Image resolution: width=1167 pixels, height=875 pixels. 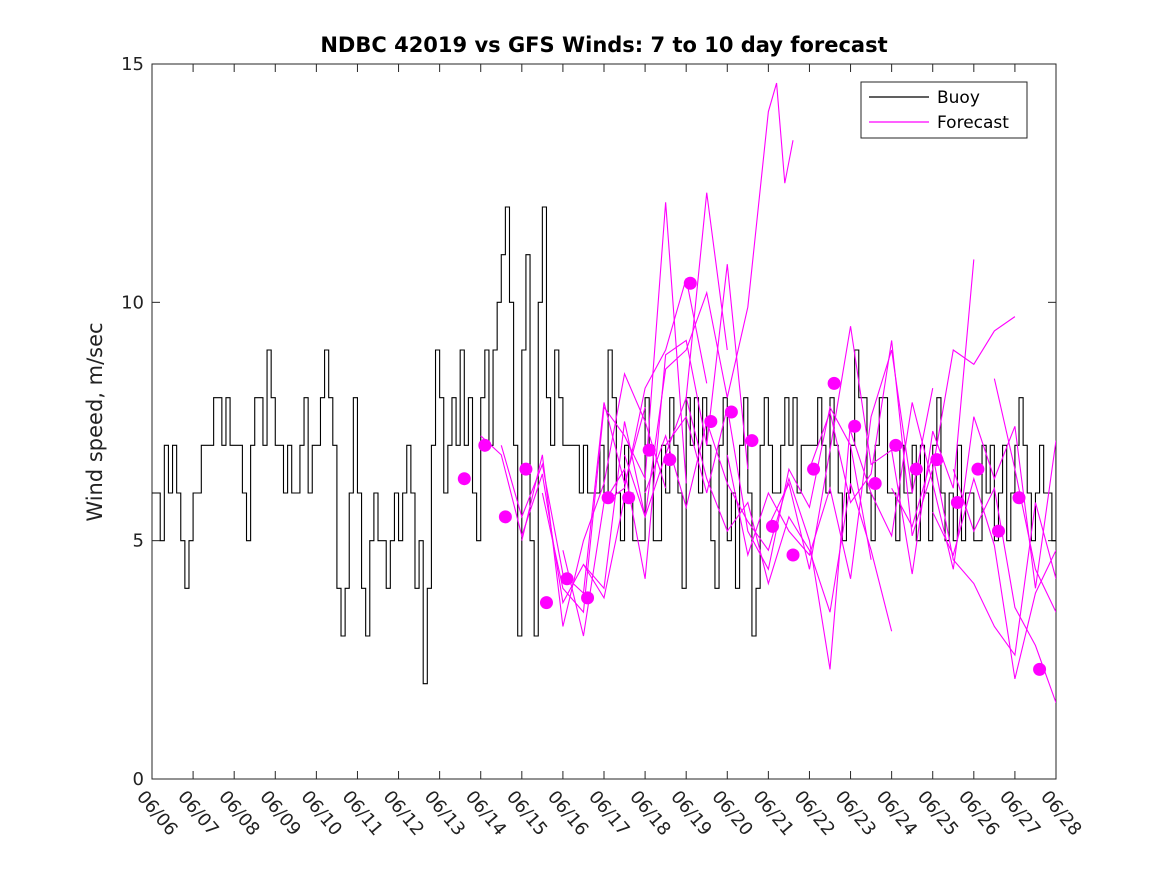 I want to click on x-tick-label: 06/13, so click(x=444, y=813).